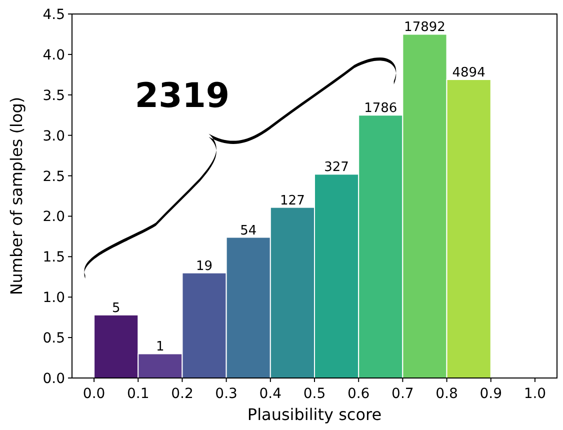 This screenshot has height=430, width=563. I want to click on annotation: 5, so click(116, 308).